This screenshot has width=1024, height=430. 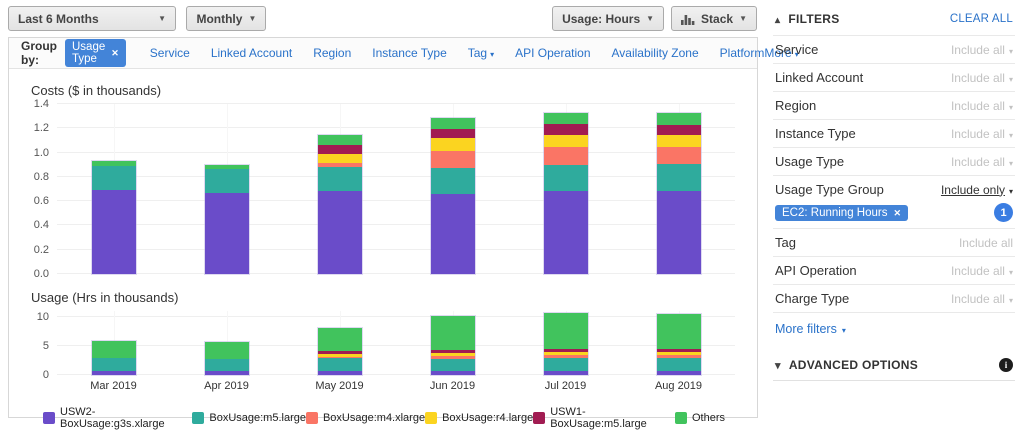 What do you see at coordinates (807, 19) in the screenshot?
I see `filters-header: FILTERS` at bounding box center [807, 19].